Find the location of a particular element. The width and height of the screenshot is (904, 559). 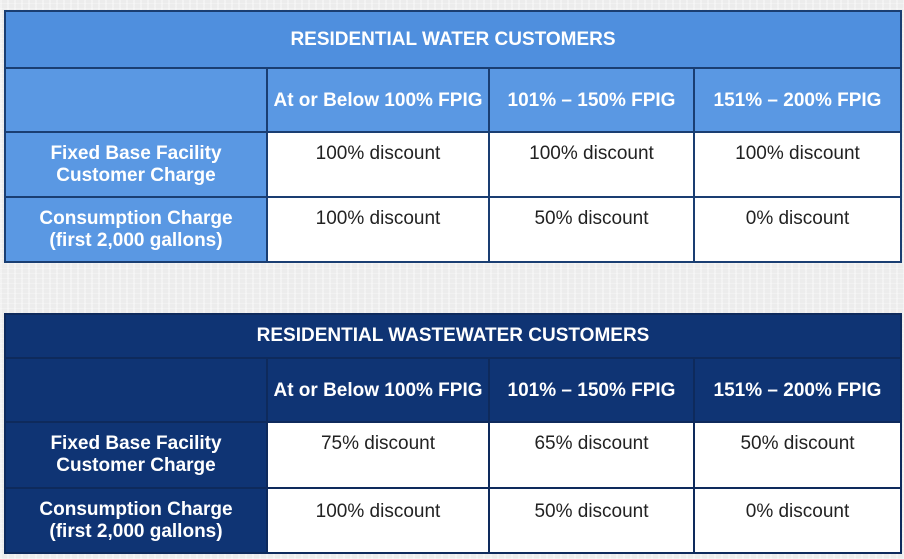

wastewater-col-header: At or Below 100% FPIG is located at coordinates (378, 390).